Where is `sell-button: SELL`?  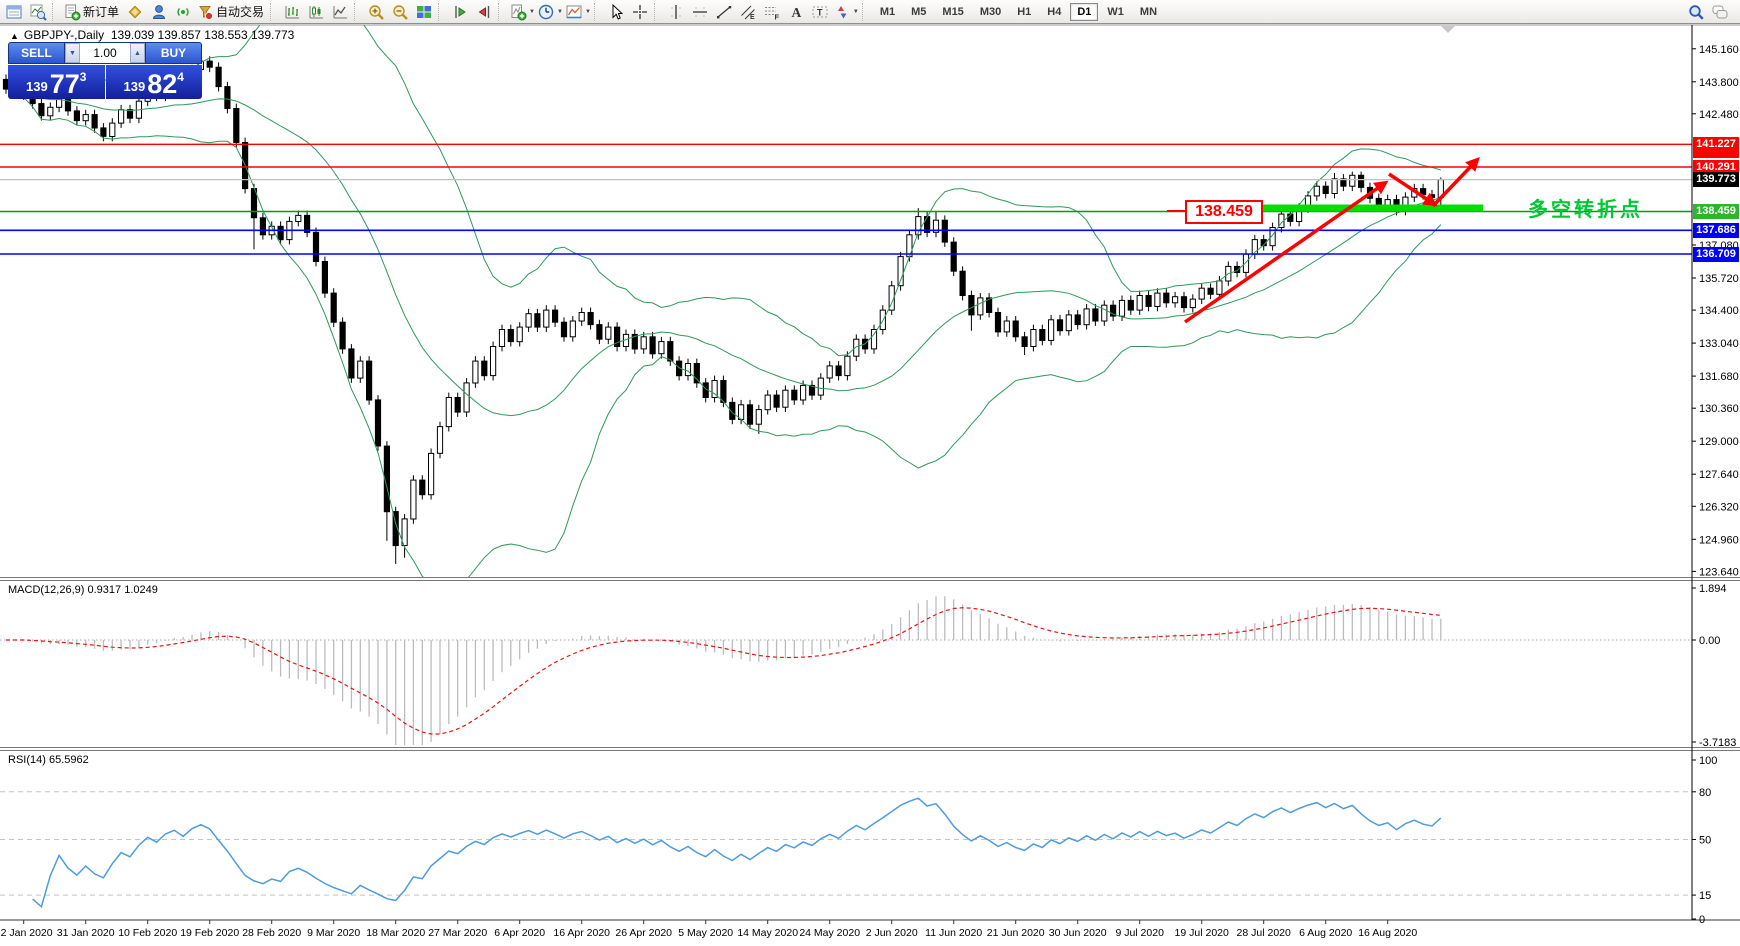
sell-button: SELL is located at coordinates (36, 53).